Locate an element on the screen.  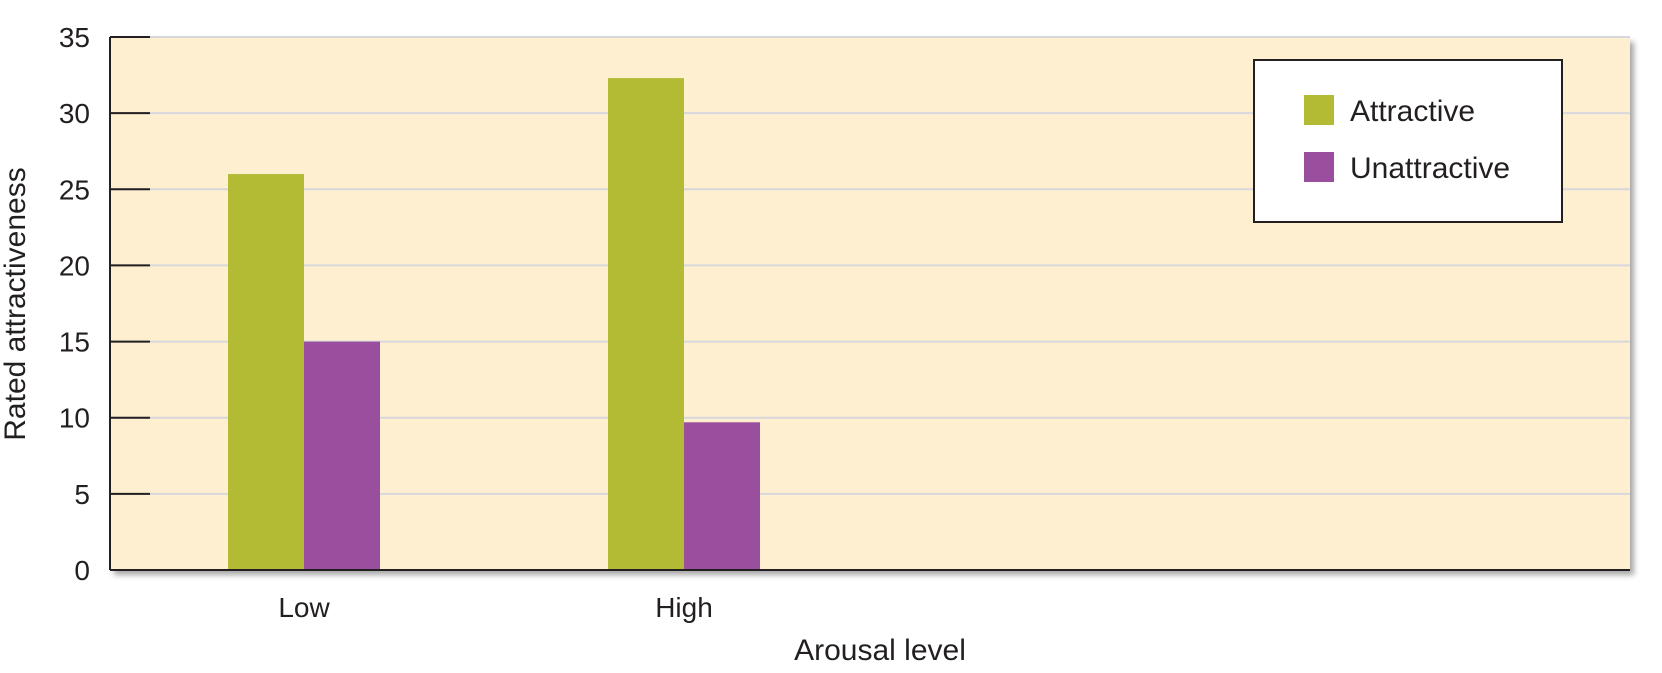
bar-attractive-low is located at coordinates (266, 372).